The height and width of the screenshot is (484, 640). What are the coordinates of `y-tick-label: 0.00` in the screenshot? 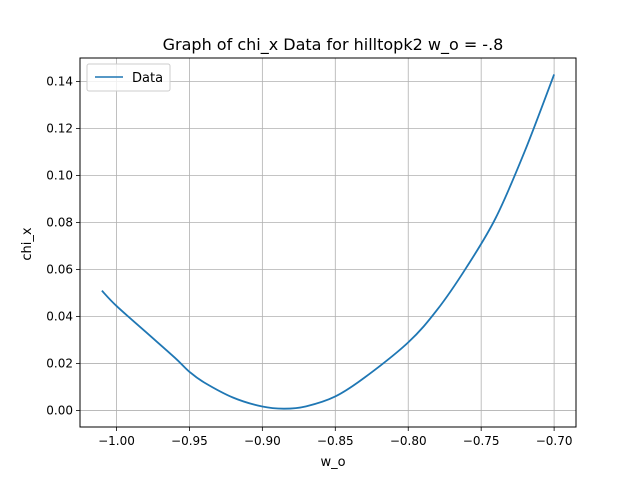 It's located at (59, 411).